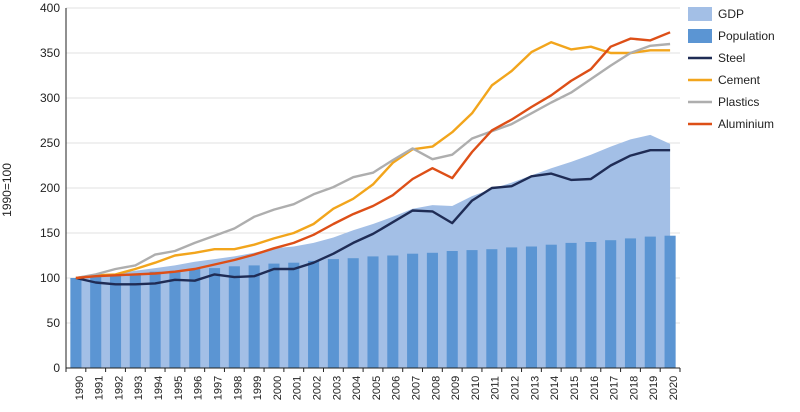 The image size is (800, 412). I want to click on legend-label-gdp: GDP, so click(731, 14).